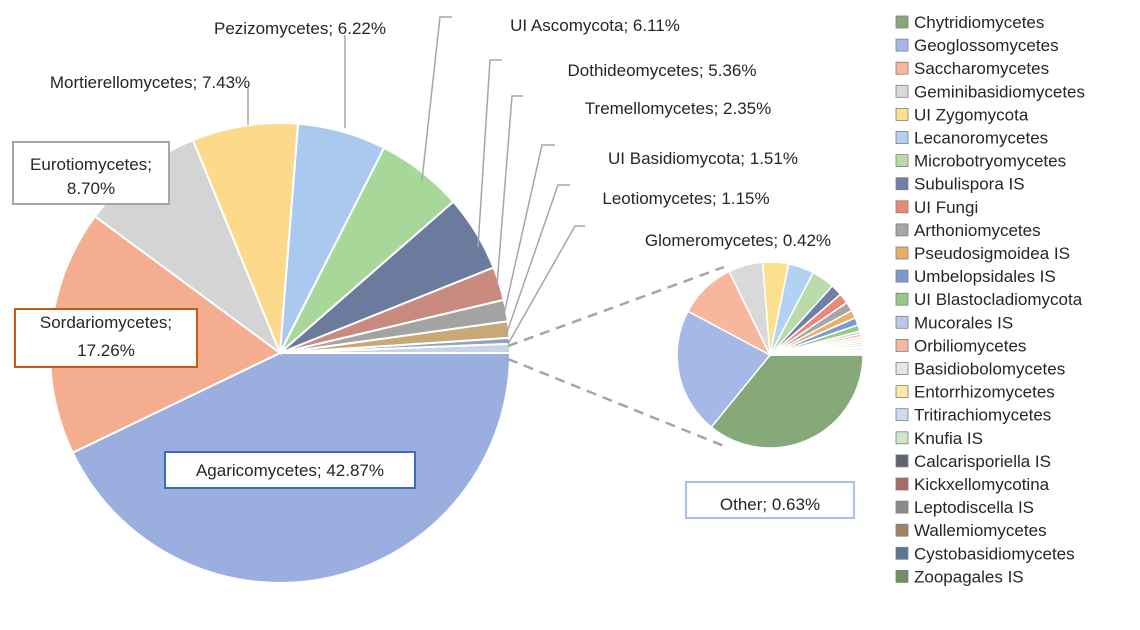 Image resolution: width=1140 pixels, height=630 pixels. I want to click on legend-item-umbelopsidales-is: Umbelopsidales IS, so click(975, 276).